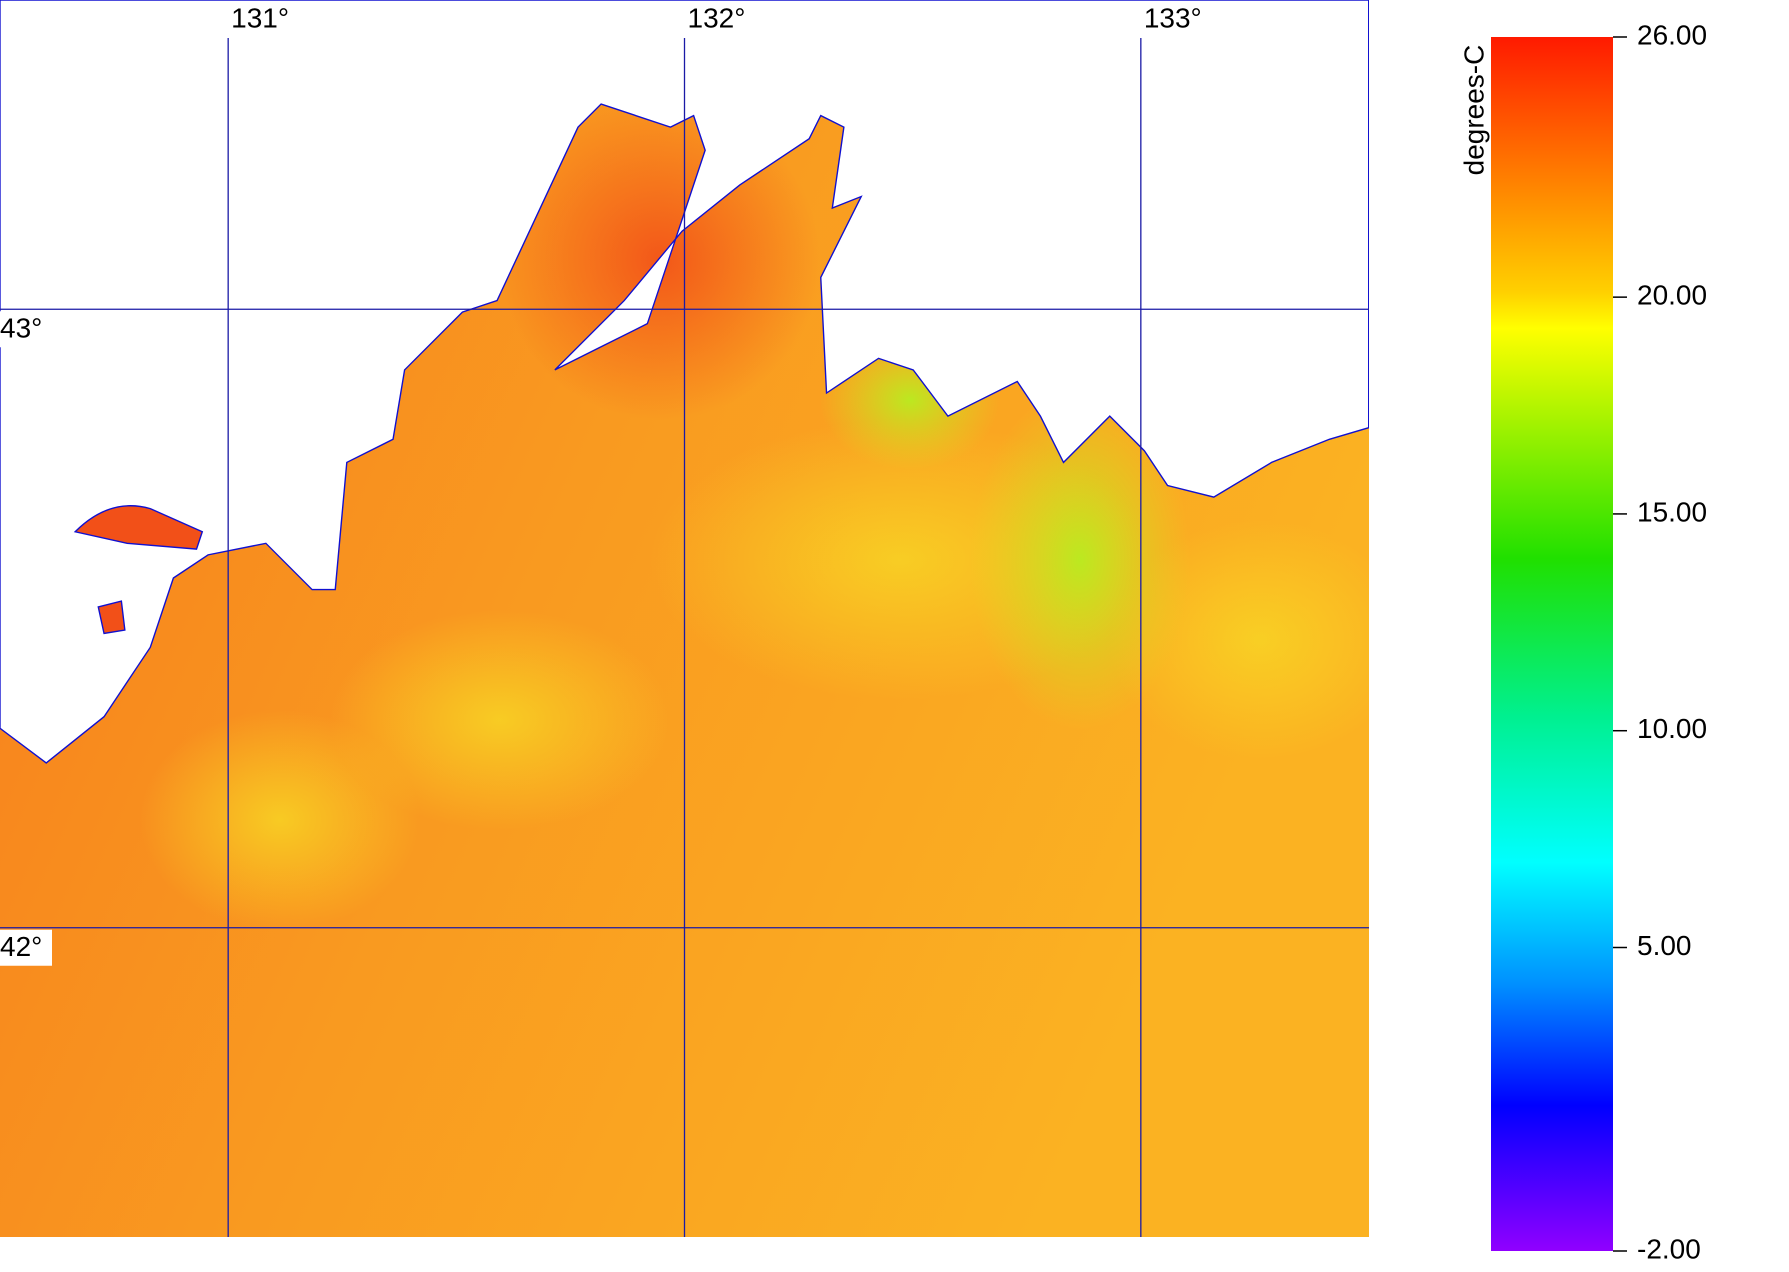 Image resolution: width=1789 pixels, height=1272 pixels. Describe the element at coordinates (1672, 511) in the screenshot. I see `colorbar-tick-label: 15.00` at that location.